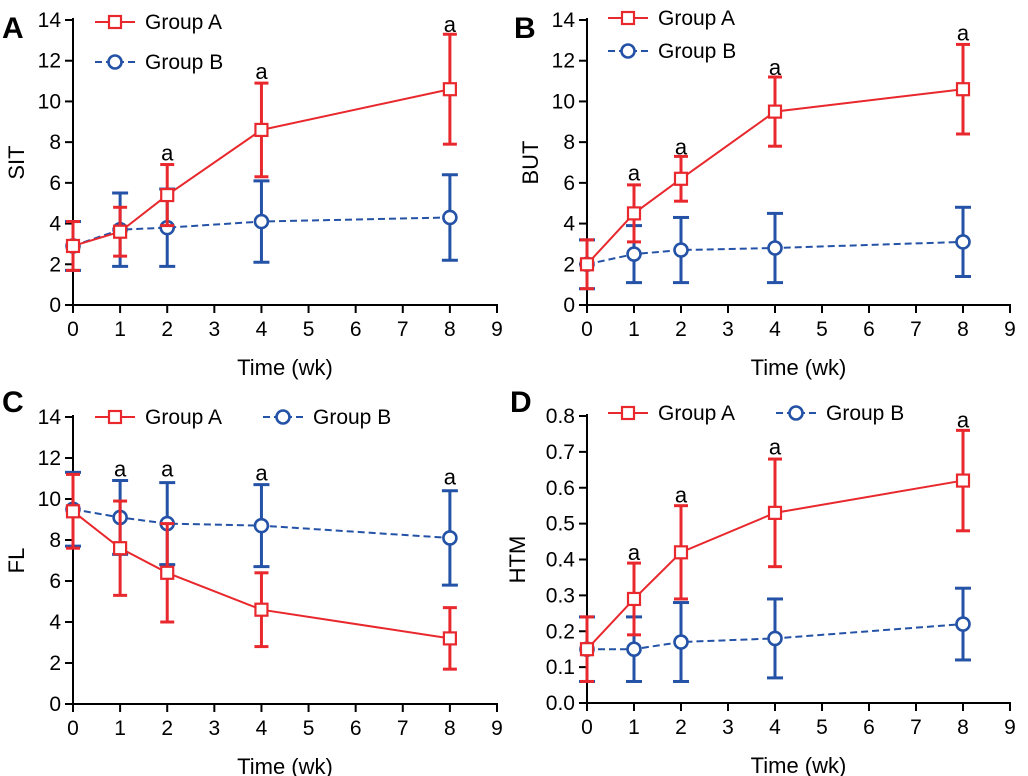 This screenshot has width=1028, height=776. What do you see at coordinates (560, 667) in the screenshot?
I see `y-tick-label: 0.1` at bounding box center [560, 667].